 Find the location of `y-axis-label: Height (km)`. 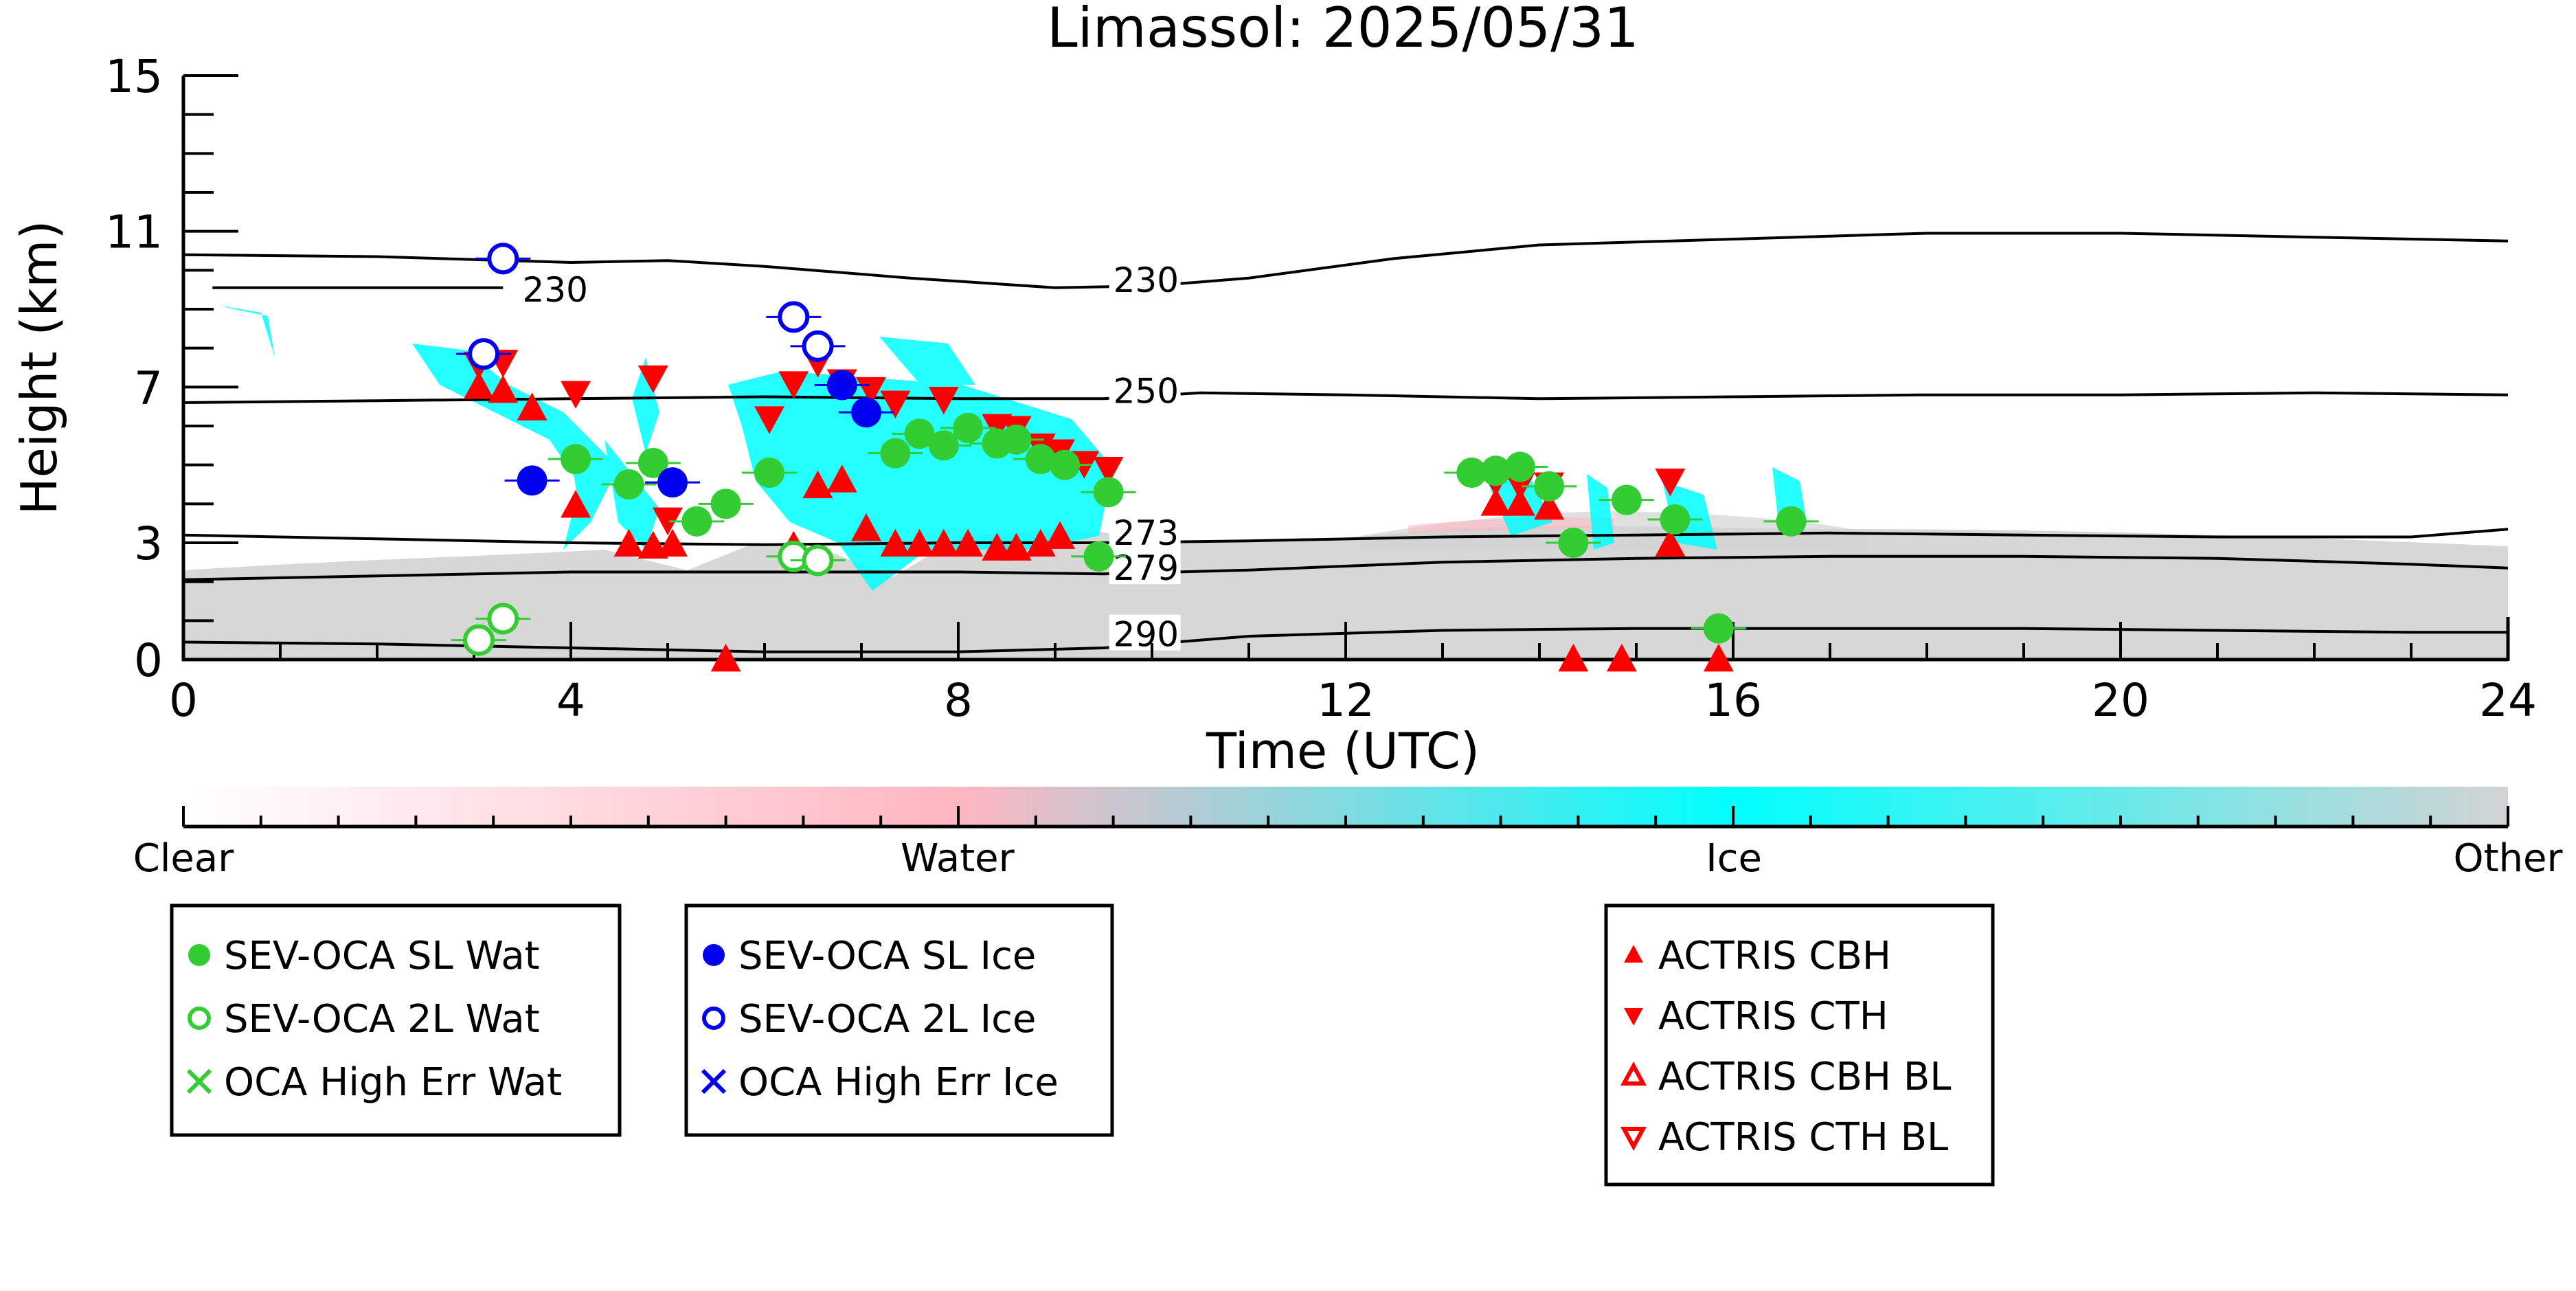

y-axis-label: Height (km) is located at coordinates (39, 368).